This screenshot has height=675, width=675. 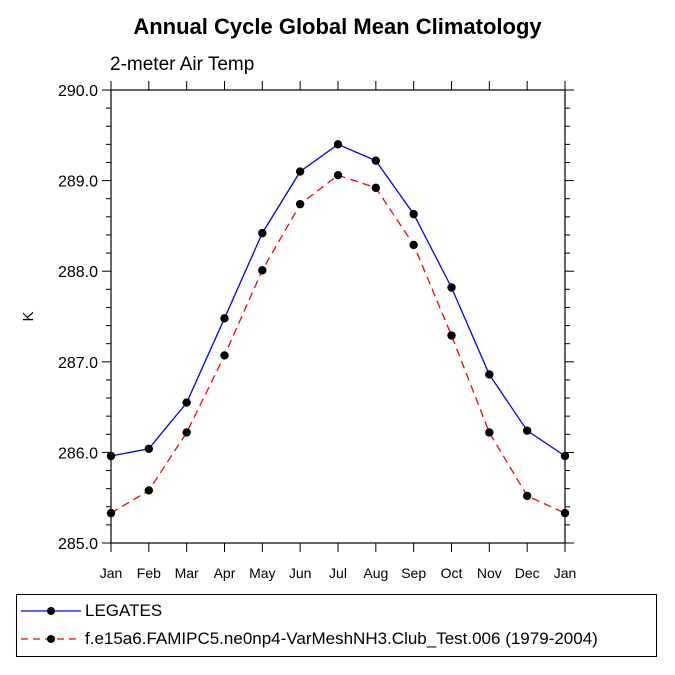 I want to click on y-tick-label: 286.0, so click(x=78, y=453).